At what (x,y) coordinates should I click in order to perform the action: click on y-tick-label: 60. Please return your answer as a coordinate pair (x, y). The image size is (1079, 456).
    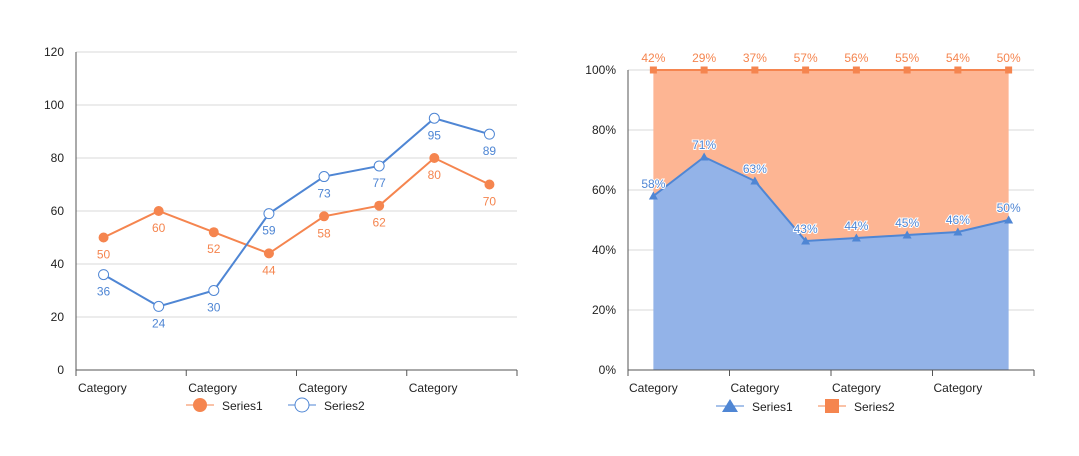
    Looking at the image, I should click on (58, 211).